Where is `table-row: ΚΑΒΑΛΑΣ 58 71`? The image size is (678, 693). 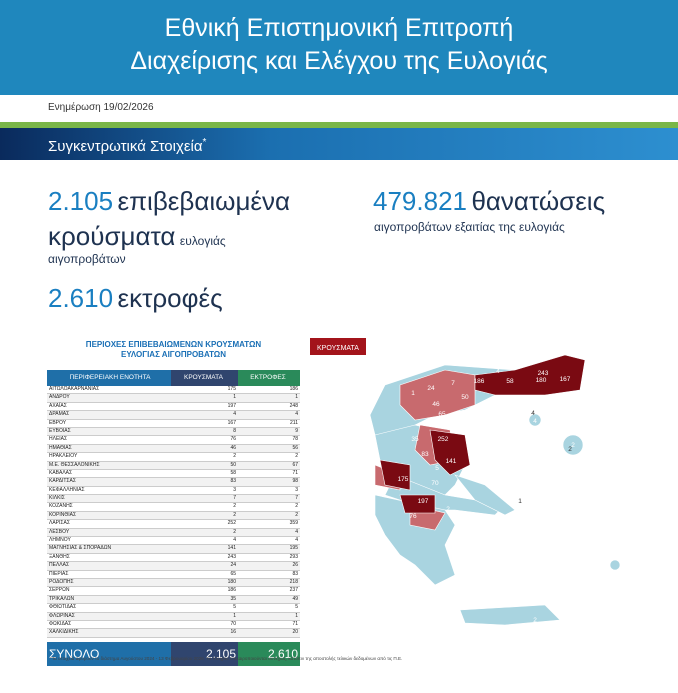 table-row: ΚΑΒΑΛΑΣ 58 71 is located at coordinates (173, 474).